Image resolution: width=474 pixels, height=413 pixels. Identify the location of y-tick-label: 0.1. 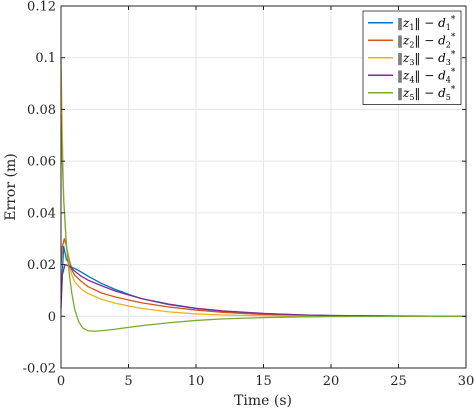
(45, 58).